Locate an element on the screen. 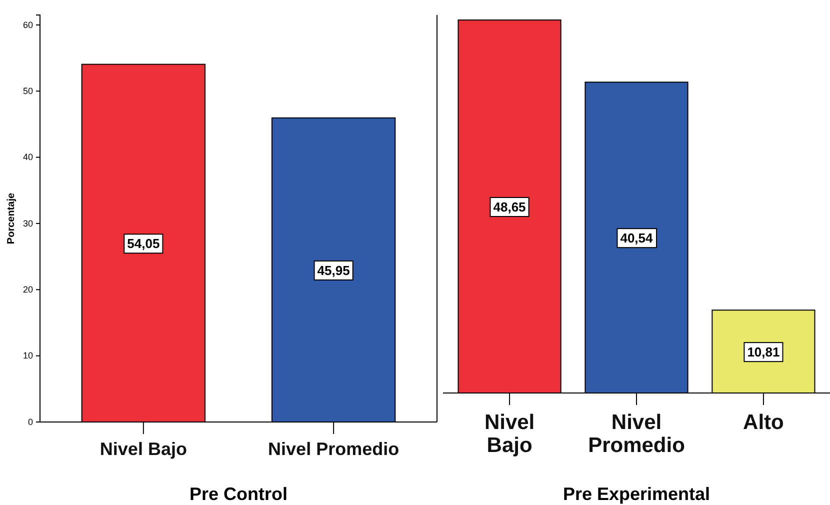  y-axis-title: Porcentaje is located at coordinates (11, 218).